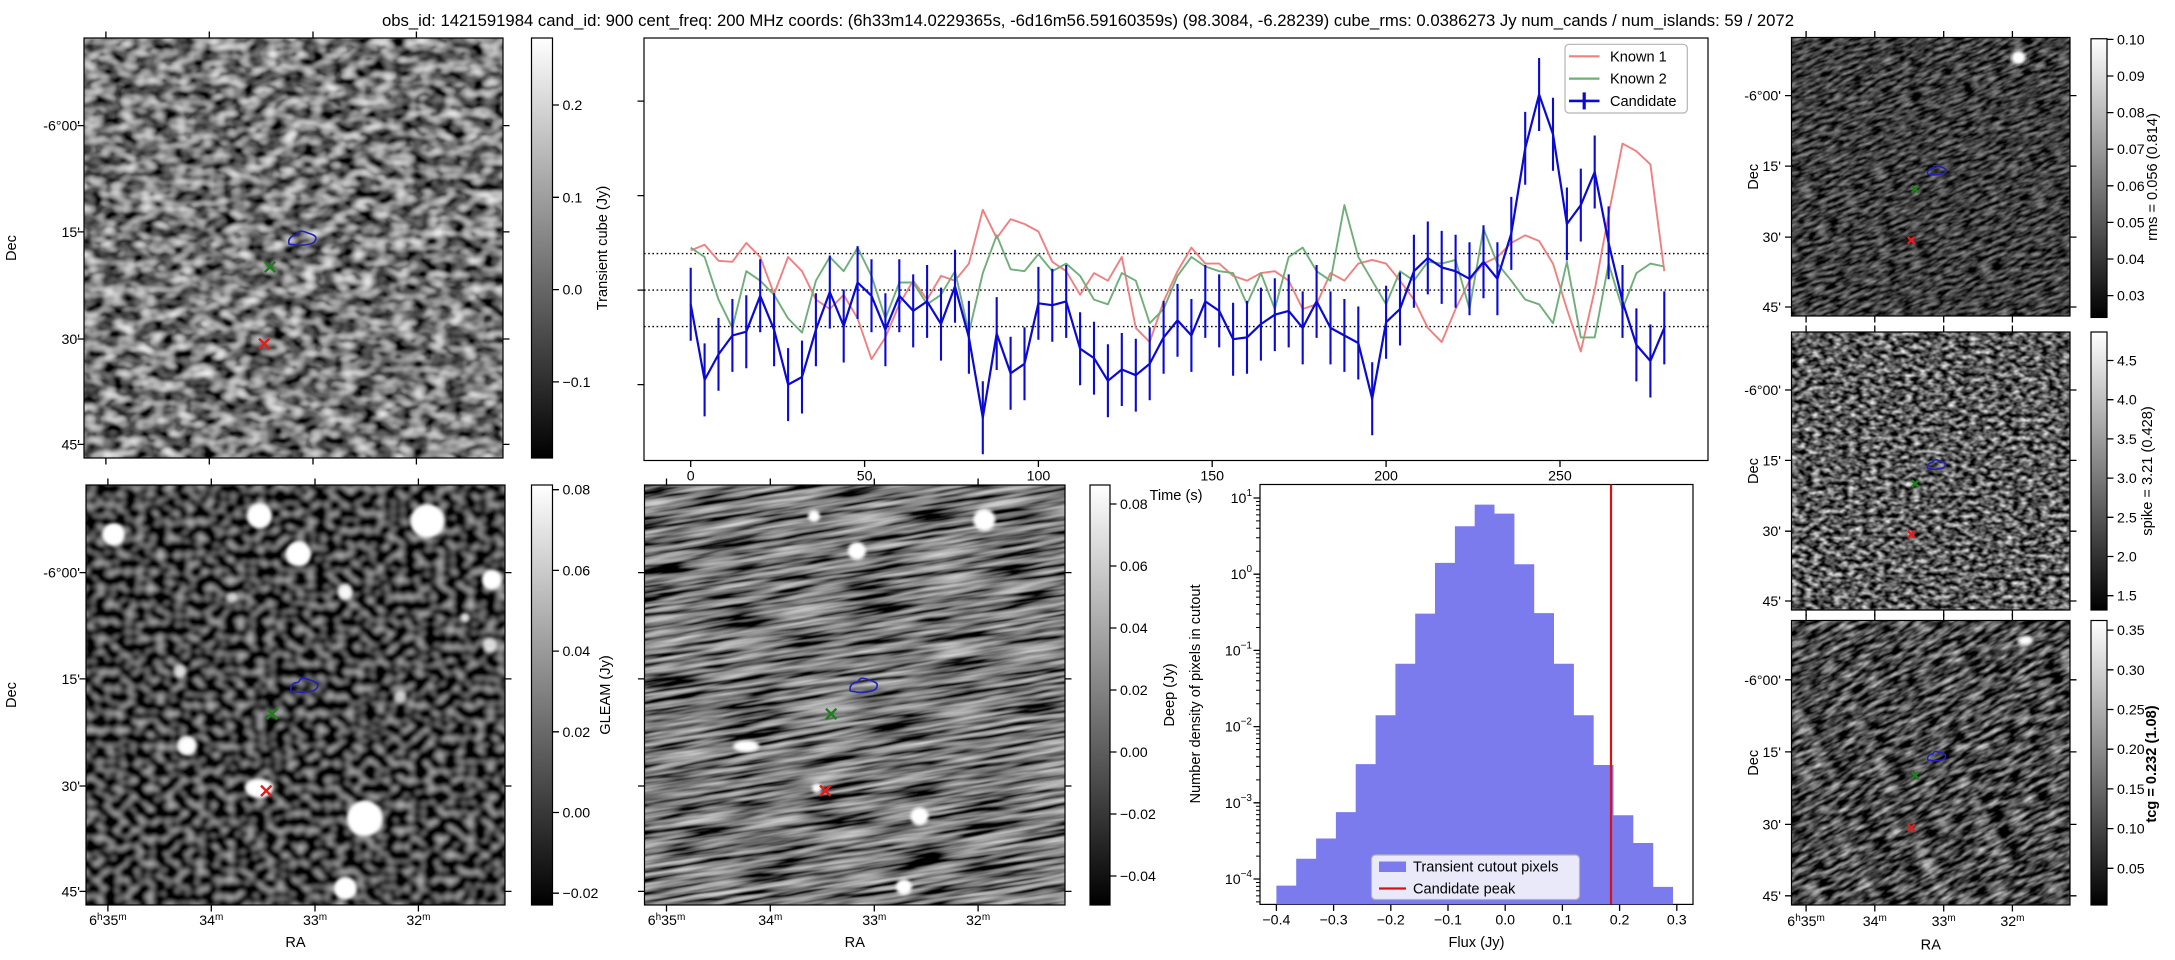 This screenshot has width=2175, height=960. What do you see at coordinates (606, 694) in the screenshot?
I see `svg-text: GLEAM (Jy)` at bounding box center [606, 694].